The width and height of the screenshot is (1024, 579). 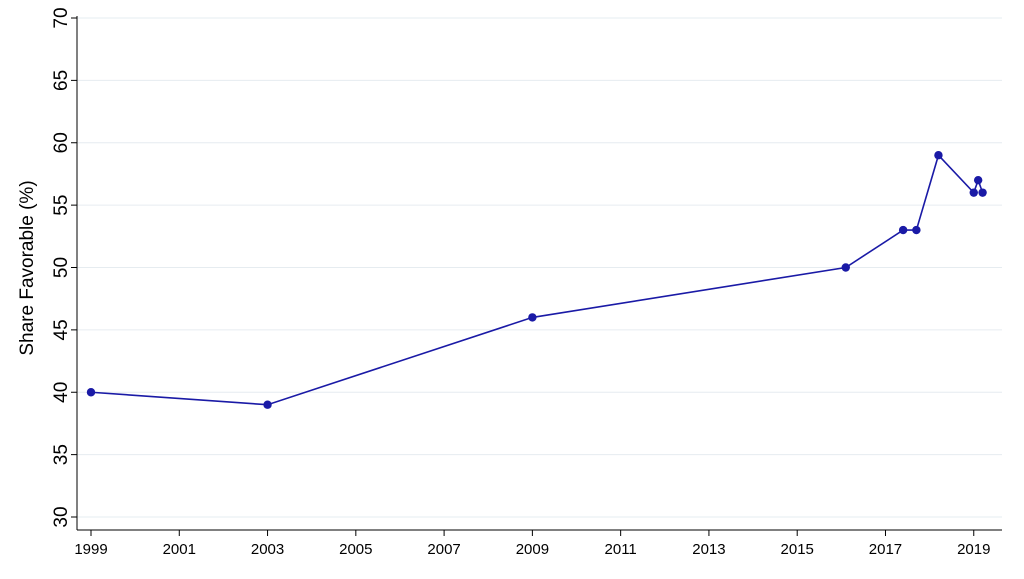 I want to click on x-tick-label: 2007, so click(x=443, y=549).